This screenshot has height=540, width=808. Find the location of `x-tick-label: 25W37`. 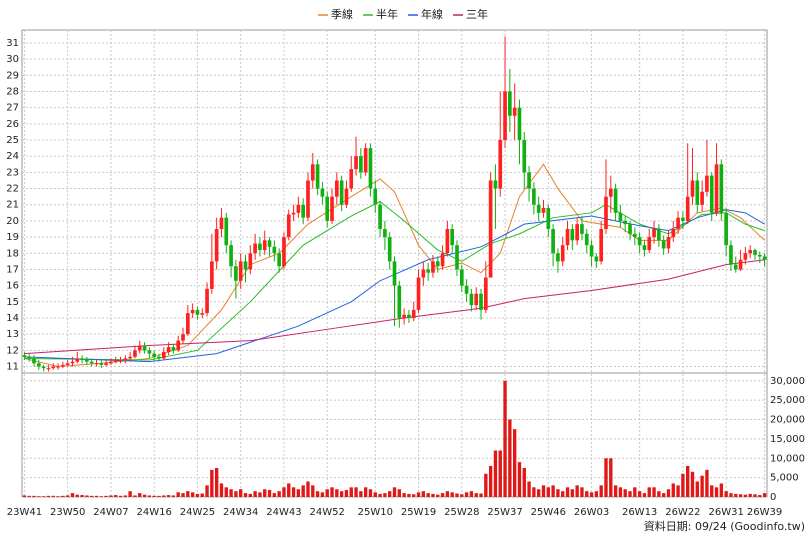

x-tick-label: 25W37 is located at coordinates (504, 512).